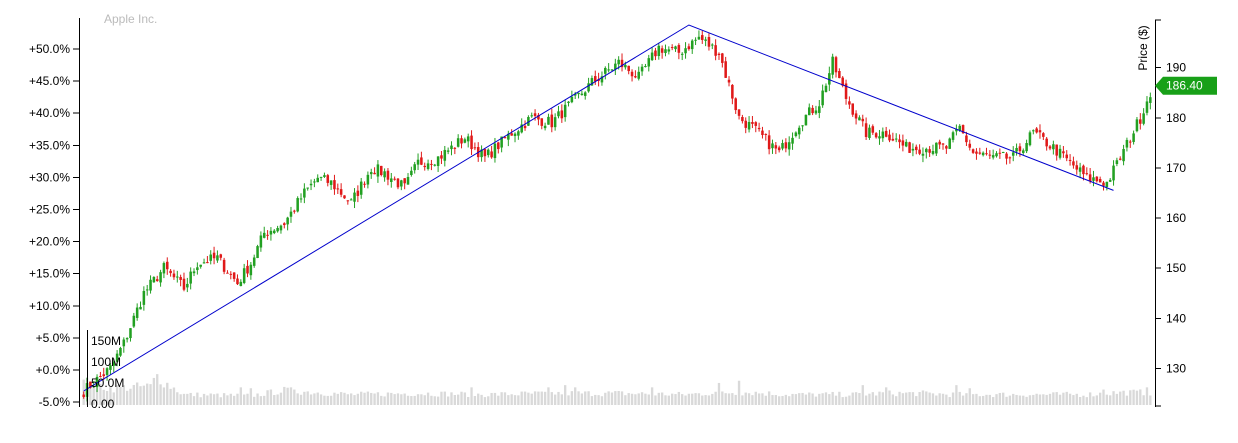 This screenshot has height=443, width=1238. I want to click on volume-tick-label: 50.0M, so click(107, 383).